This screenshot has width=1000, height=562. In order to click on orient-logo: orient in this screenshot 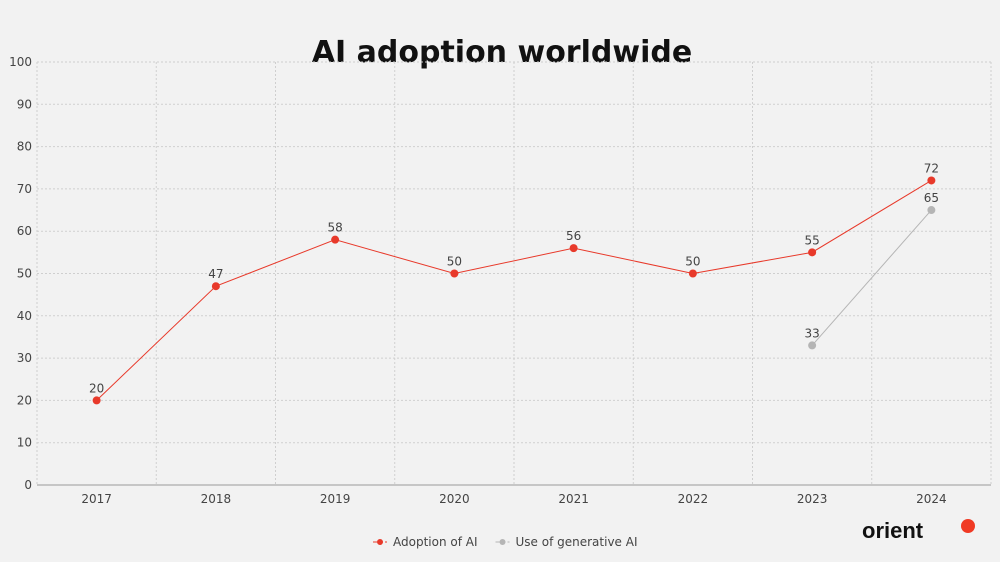, I will do `click(918, 530)`.